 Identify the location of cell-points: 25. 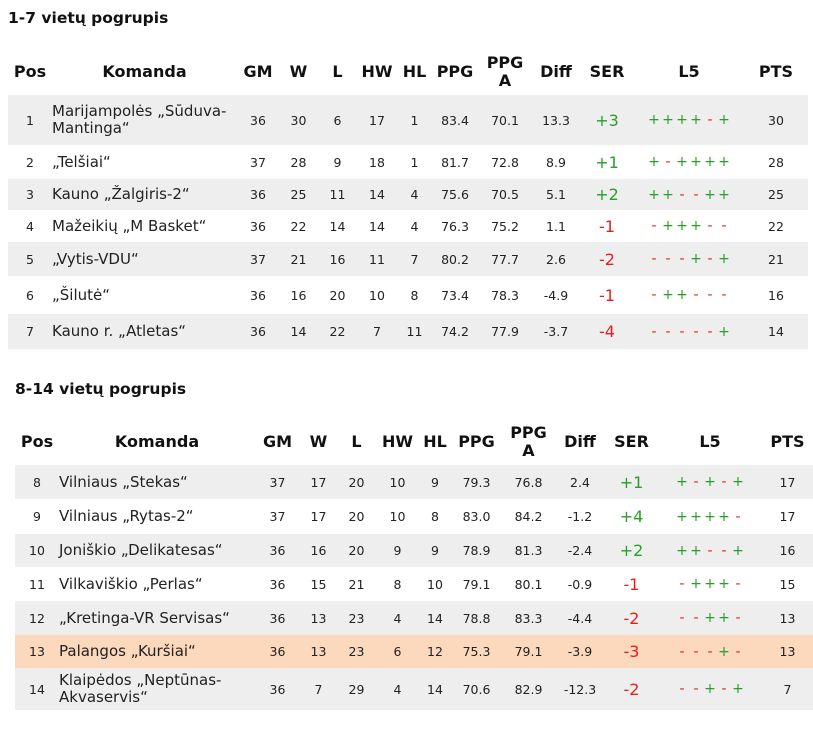
(776, 194).